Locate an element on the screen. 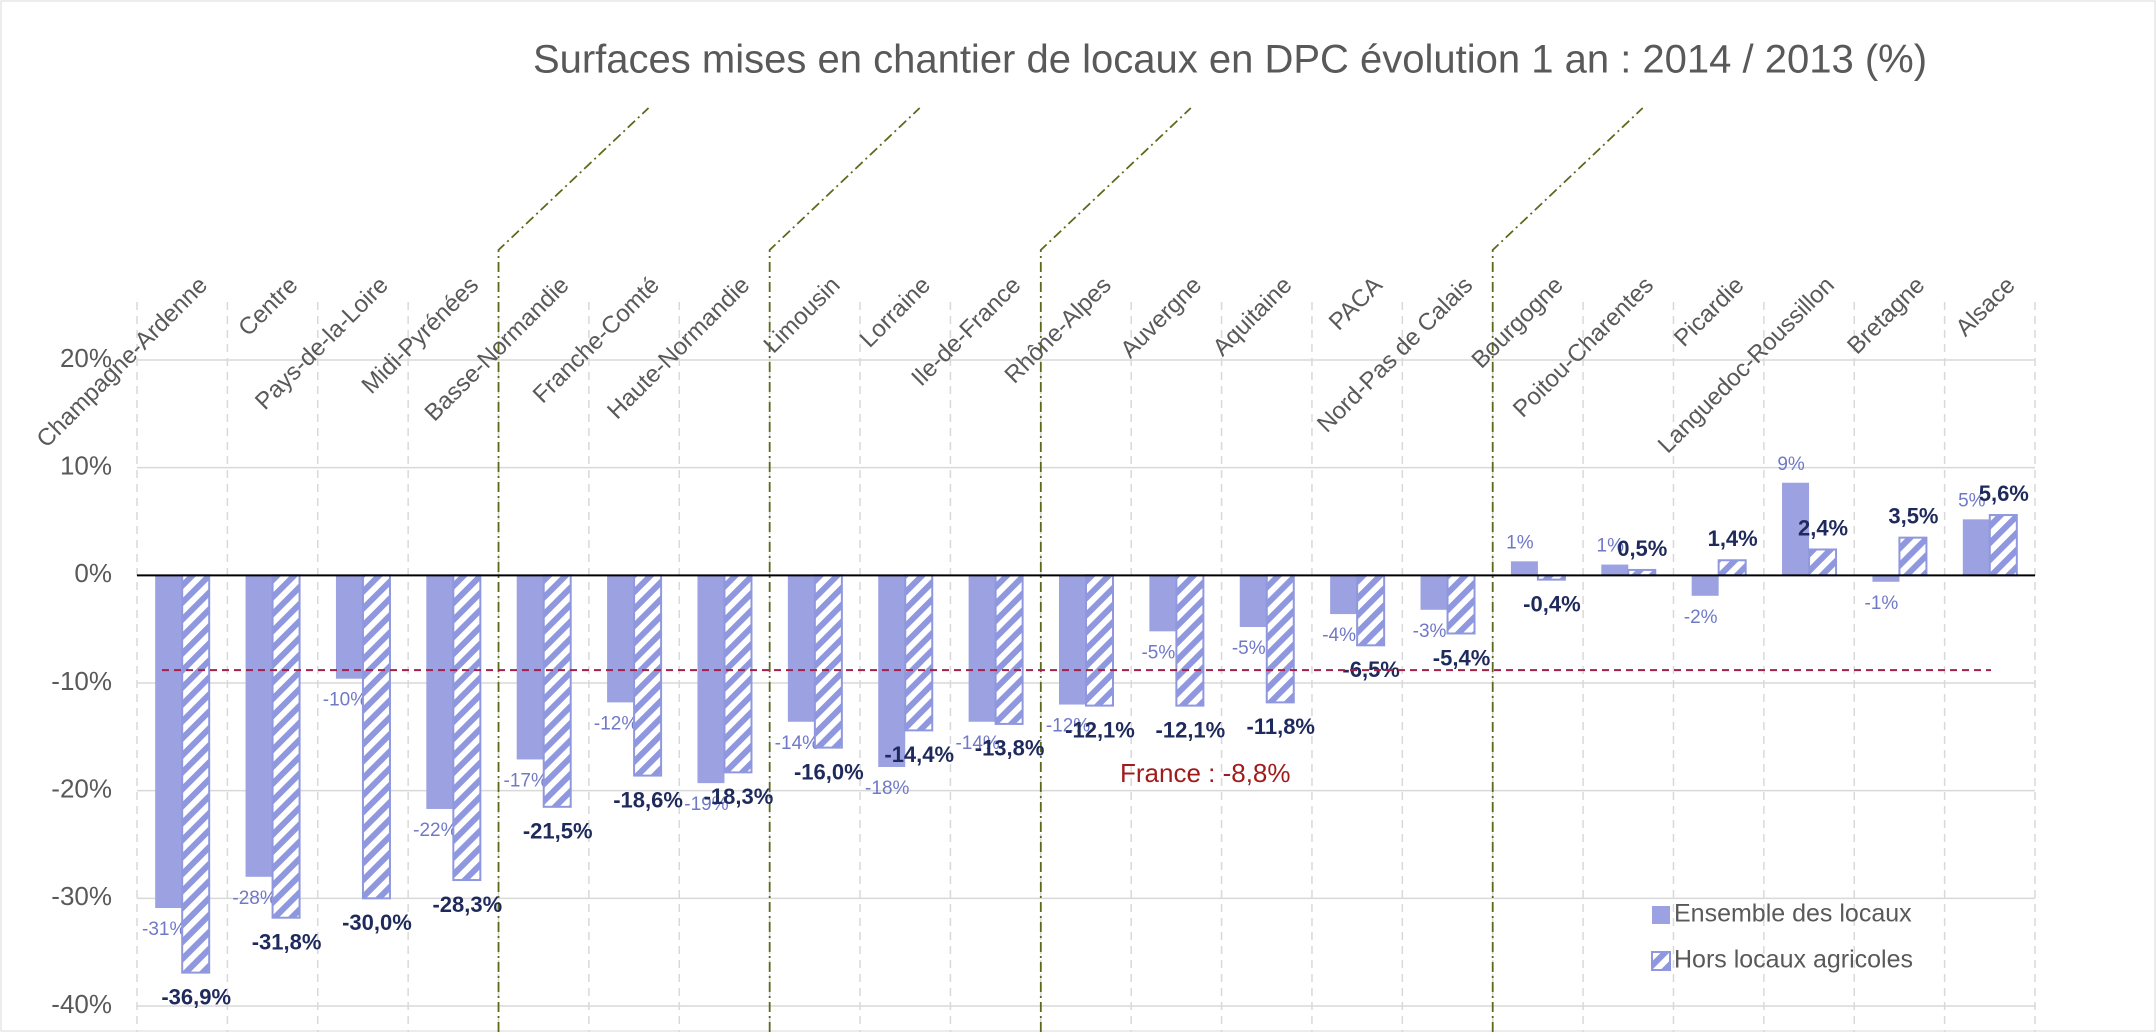  data-label: 9% is located at coordinates (1791, 464).